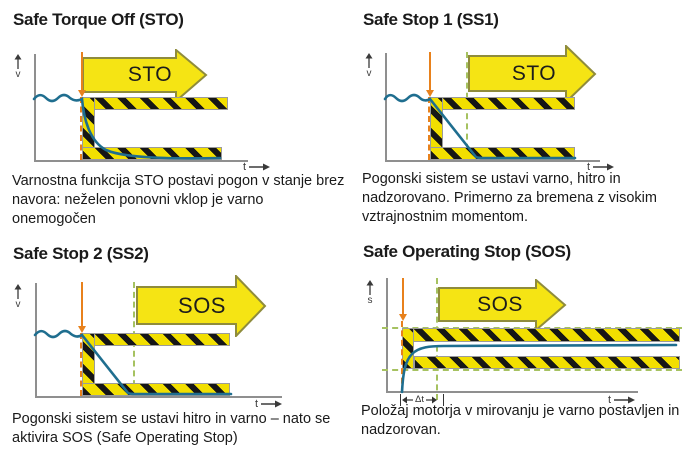 Image resolution: width=700 pixels, height=471 pixels. What do you see at coordinates (431, 400) in the screenshot?
I see `measure-arrow-right-icon` at bounding box center [431, 400].